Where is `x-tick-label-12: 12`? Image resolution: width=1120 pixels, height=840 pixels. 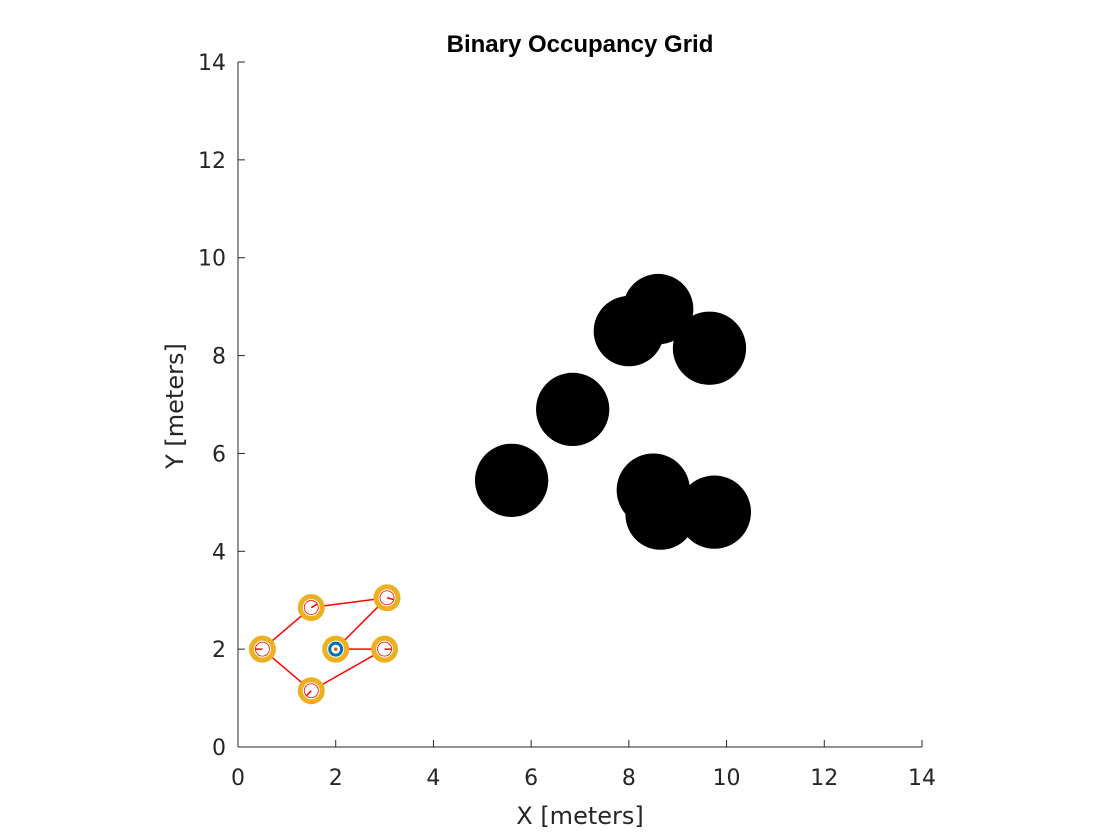 x-tick-label-12: 12 is located at coordinates (824, 778).